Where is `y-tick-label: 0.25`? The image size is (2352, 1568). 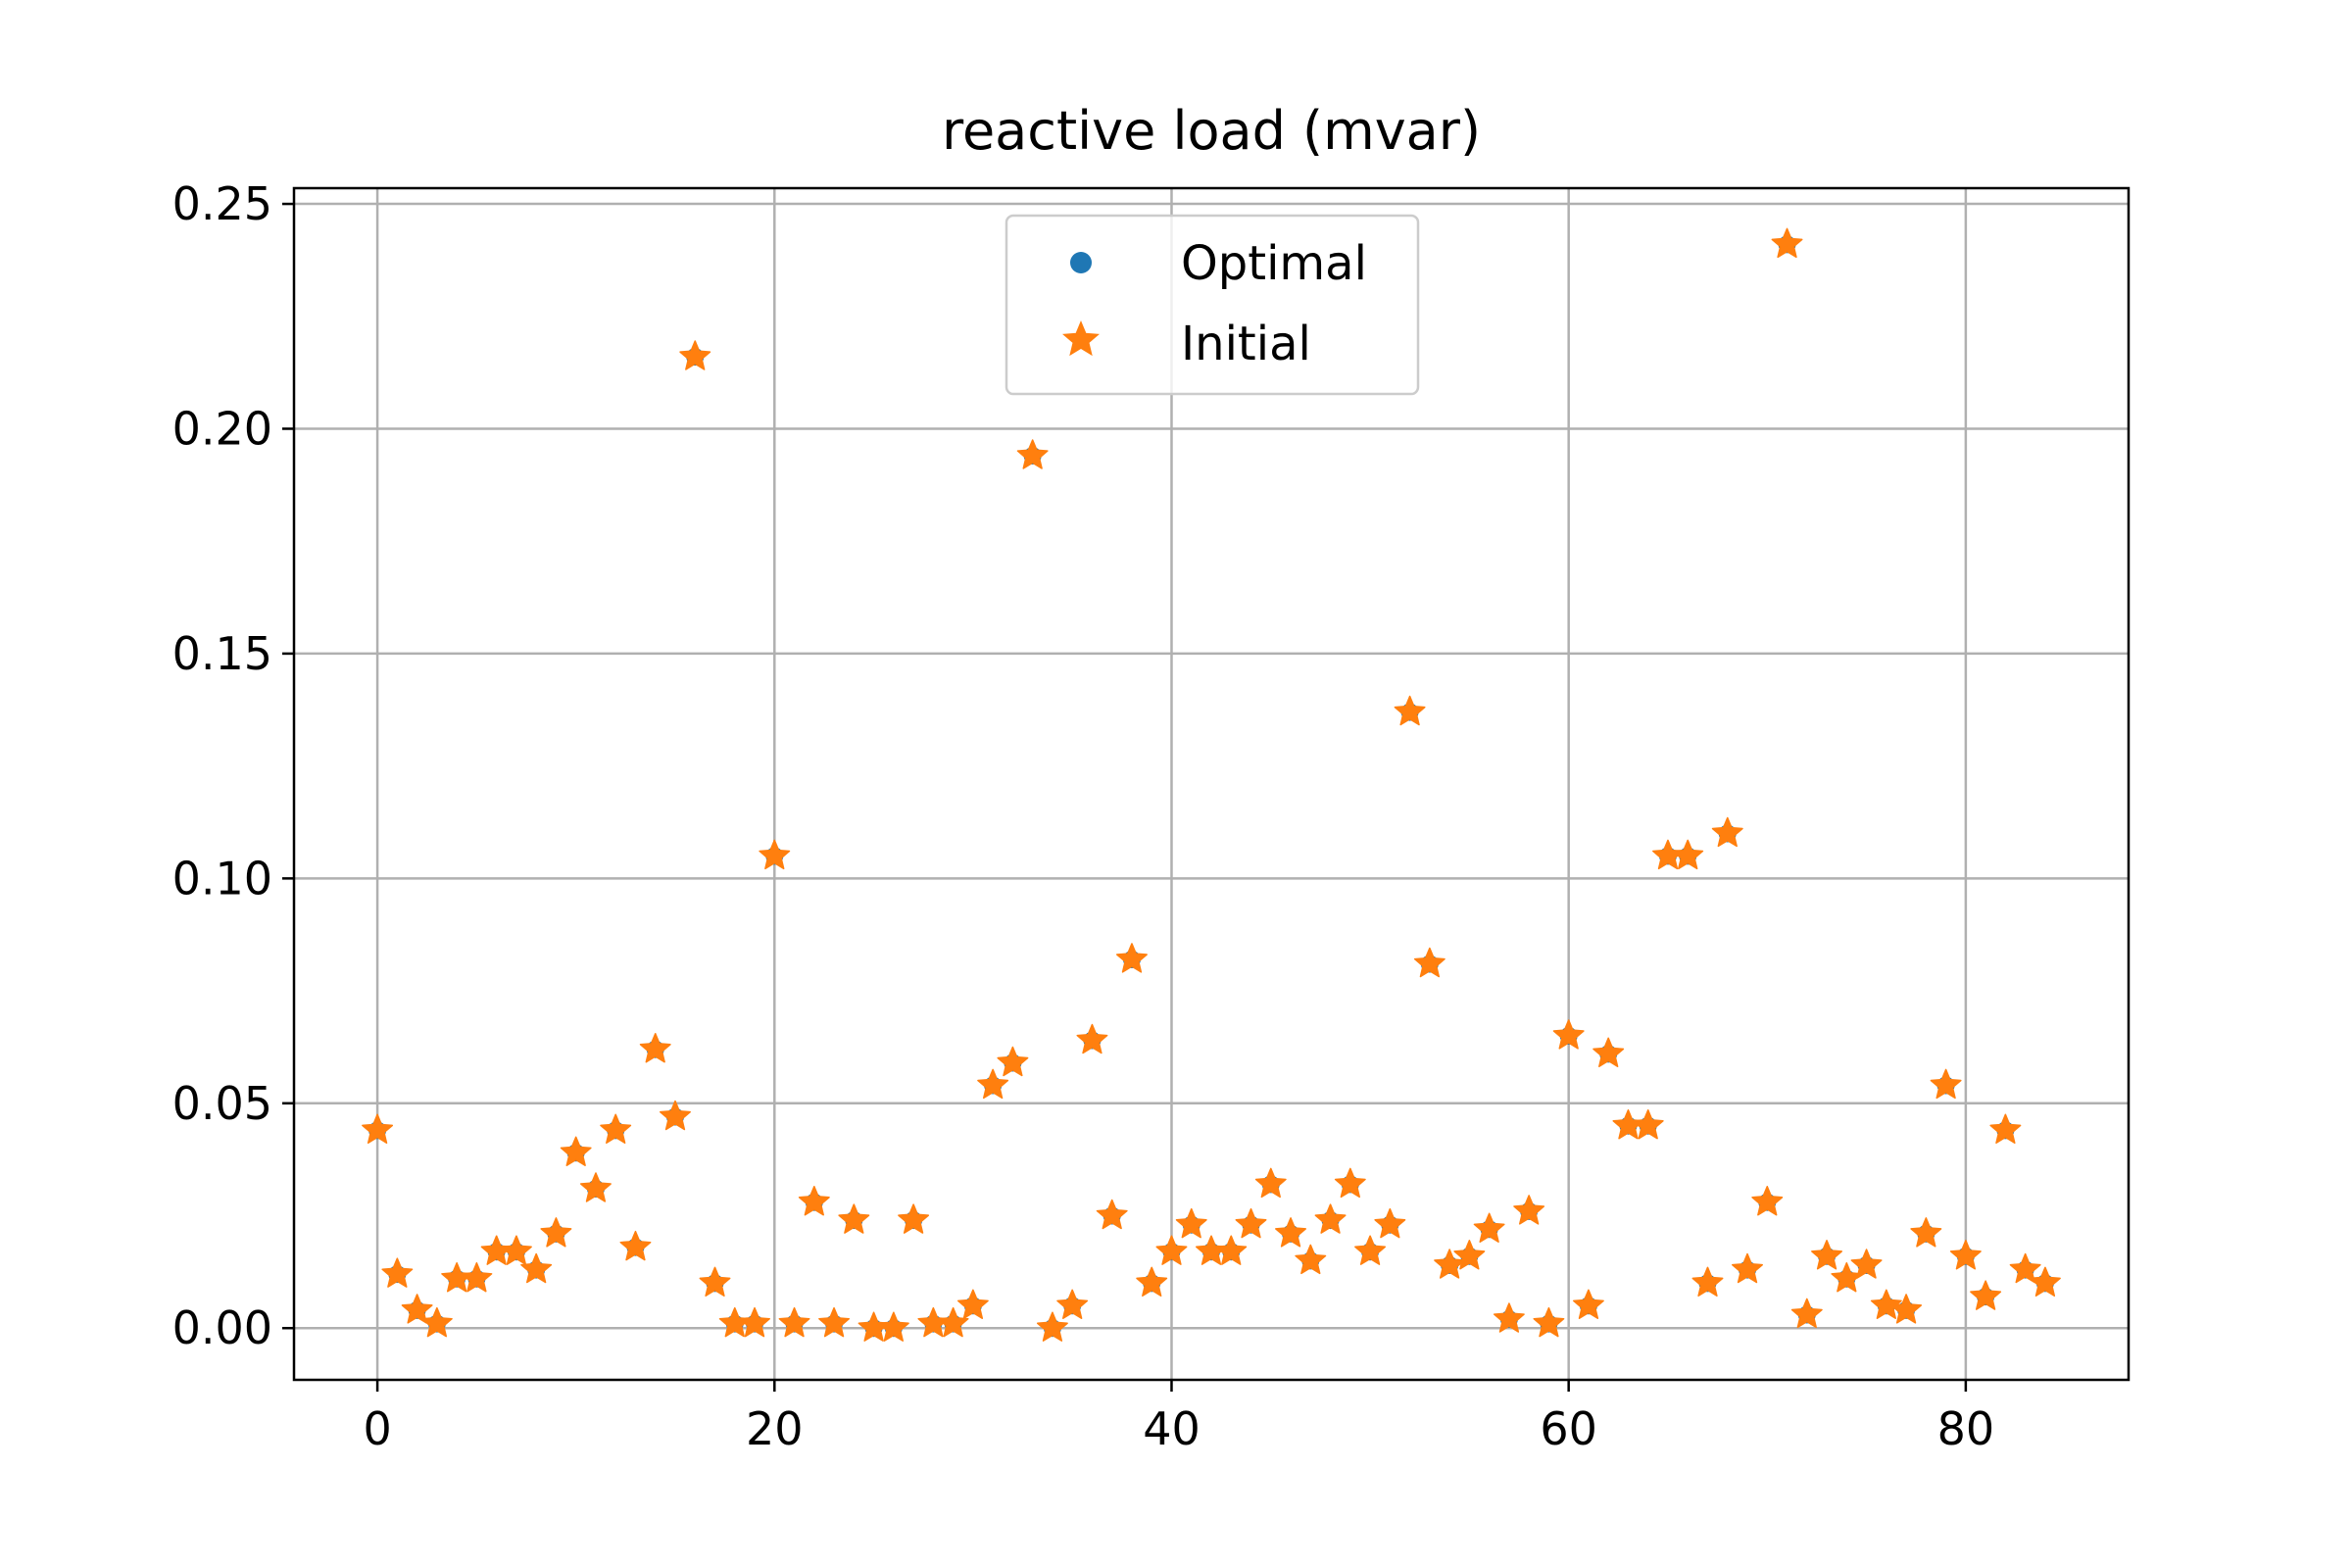
y-tick-label: 0.25 is located at coordinates (222, 203).